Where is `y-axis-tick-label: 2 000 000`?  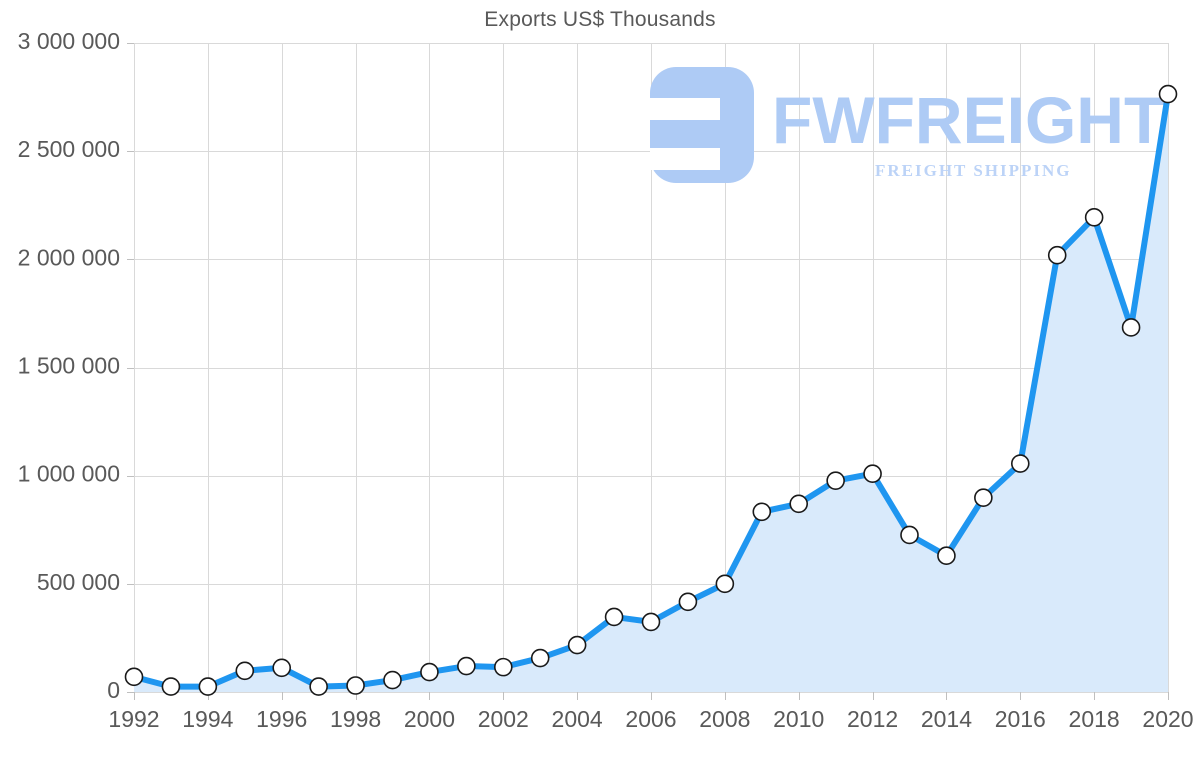
y-axis-tick-label: 2 000 000 is located at coordinates (69, 257).